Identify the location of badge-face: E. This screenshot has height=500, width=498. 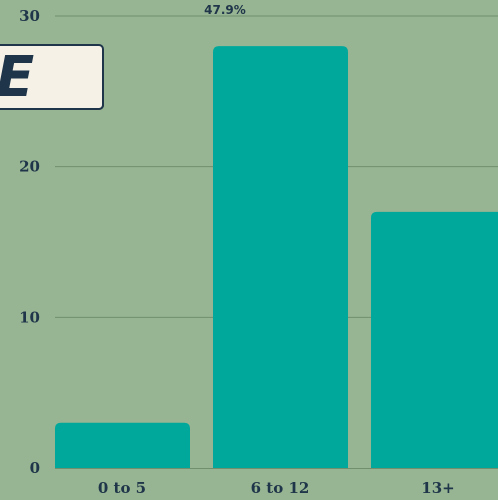
(52, 77).